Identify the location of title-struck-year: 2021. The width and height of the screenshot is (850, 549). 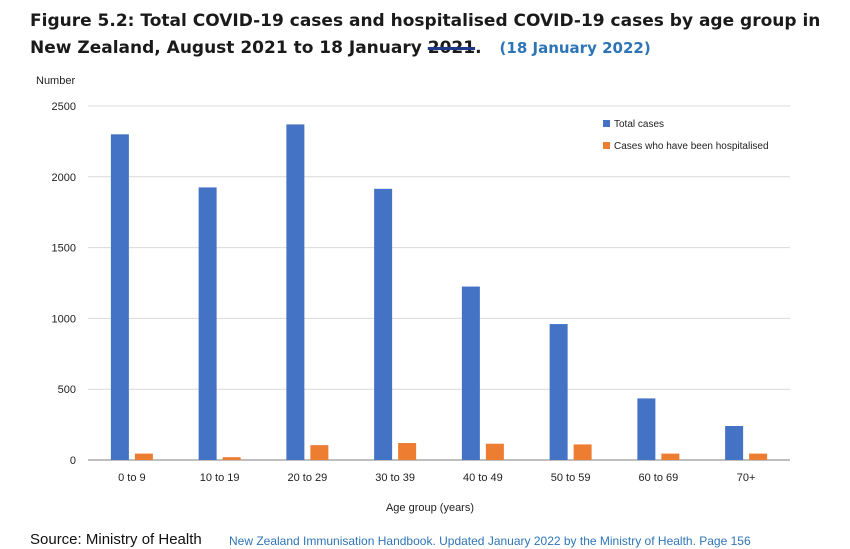
(451, 48).